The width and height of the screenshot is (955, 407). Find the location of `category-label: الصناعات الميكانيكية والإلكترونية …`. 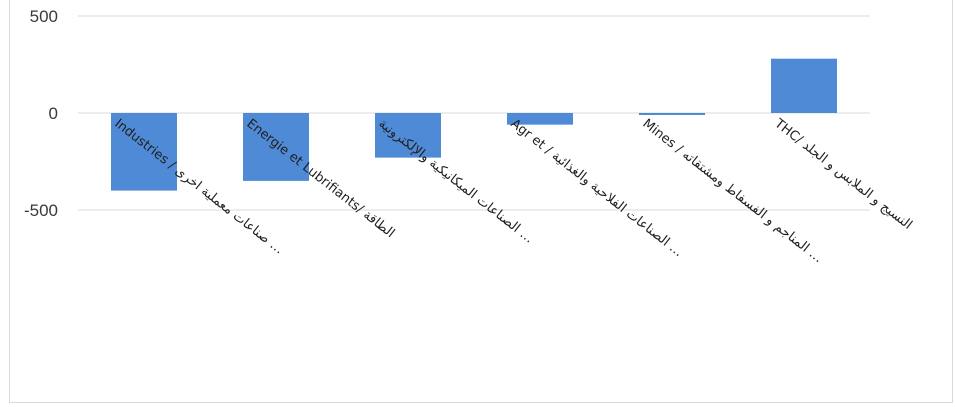

category-label: الصناعات الميكانيكية والإلكترونية … is located at coordinates (456, 181).